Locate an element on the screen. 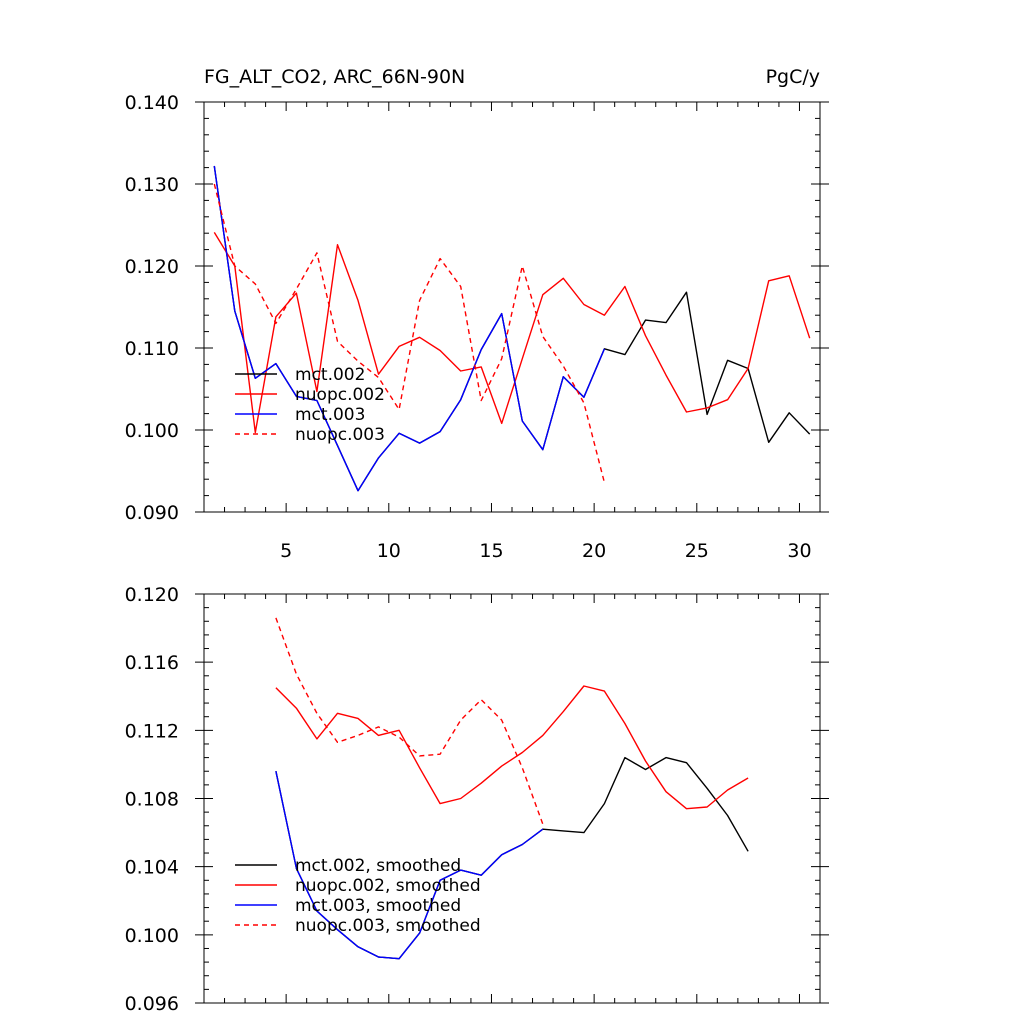 Image resolution: width=1024 pixels, height=1029 pixels. units-label: PgC/y is located at coordinates (793, 77).